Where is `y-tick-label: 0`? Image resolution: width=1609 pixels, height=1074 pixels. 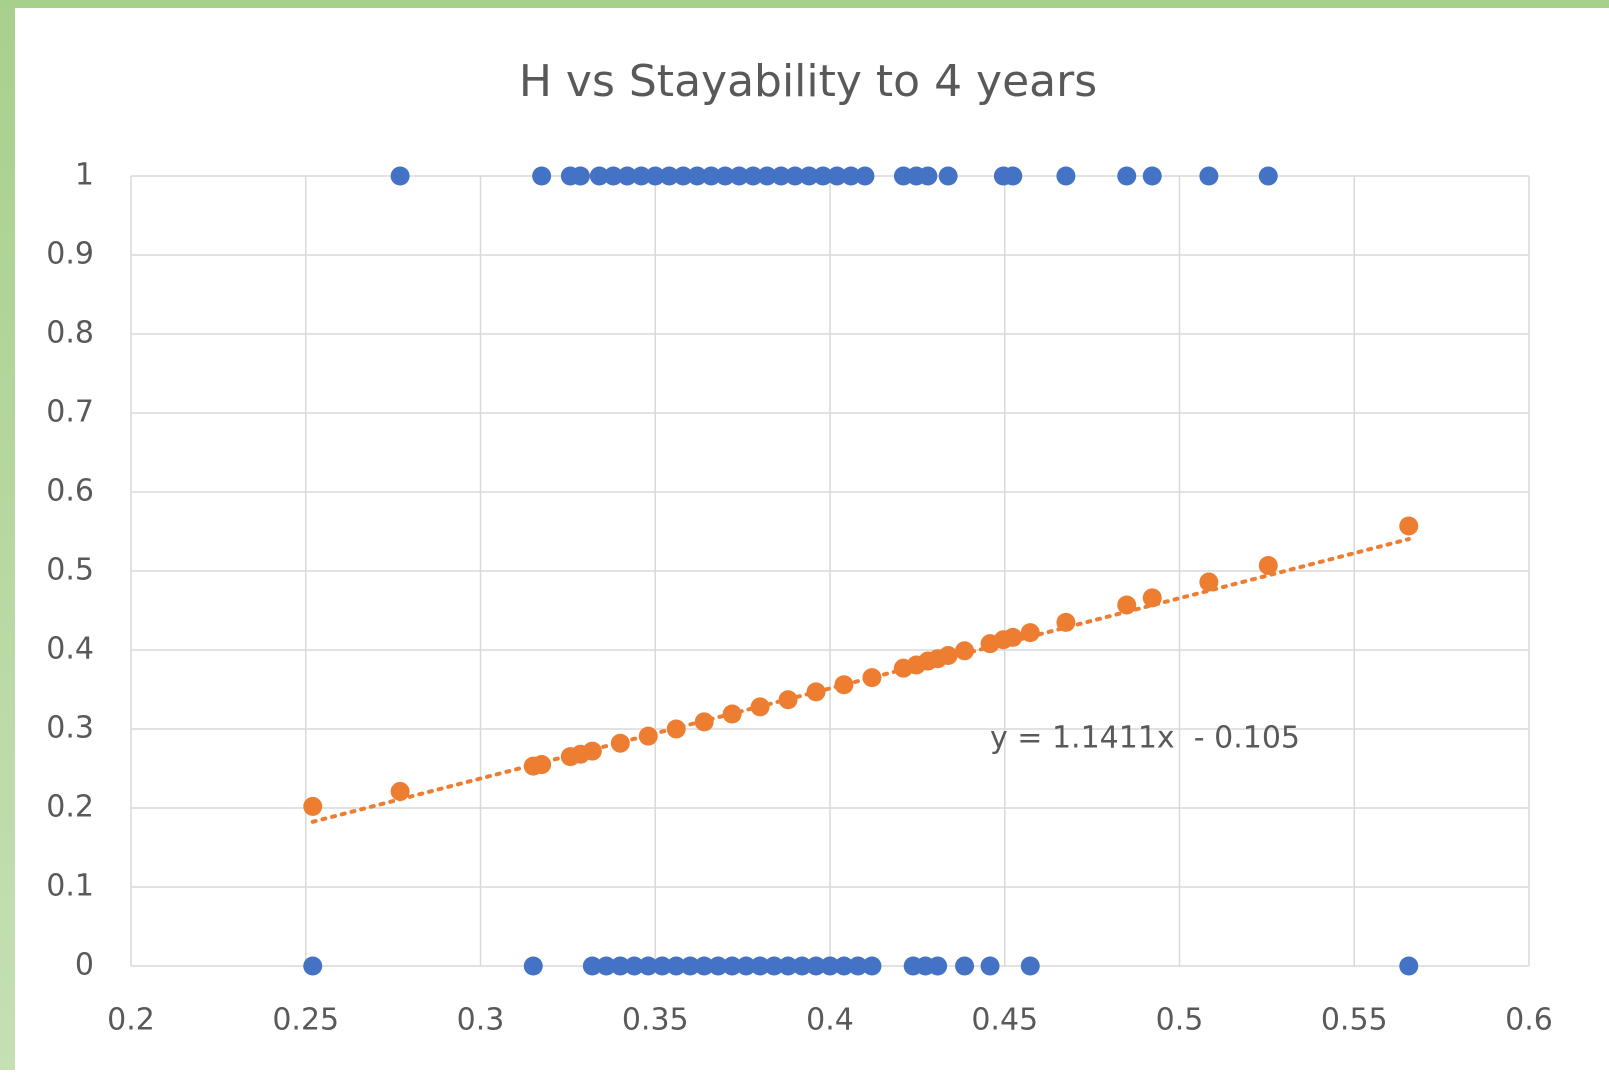
y-tick-label: 0 is located at coordinates (84, 965).